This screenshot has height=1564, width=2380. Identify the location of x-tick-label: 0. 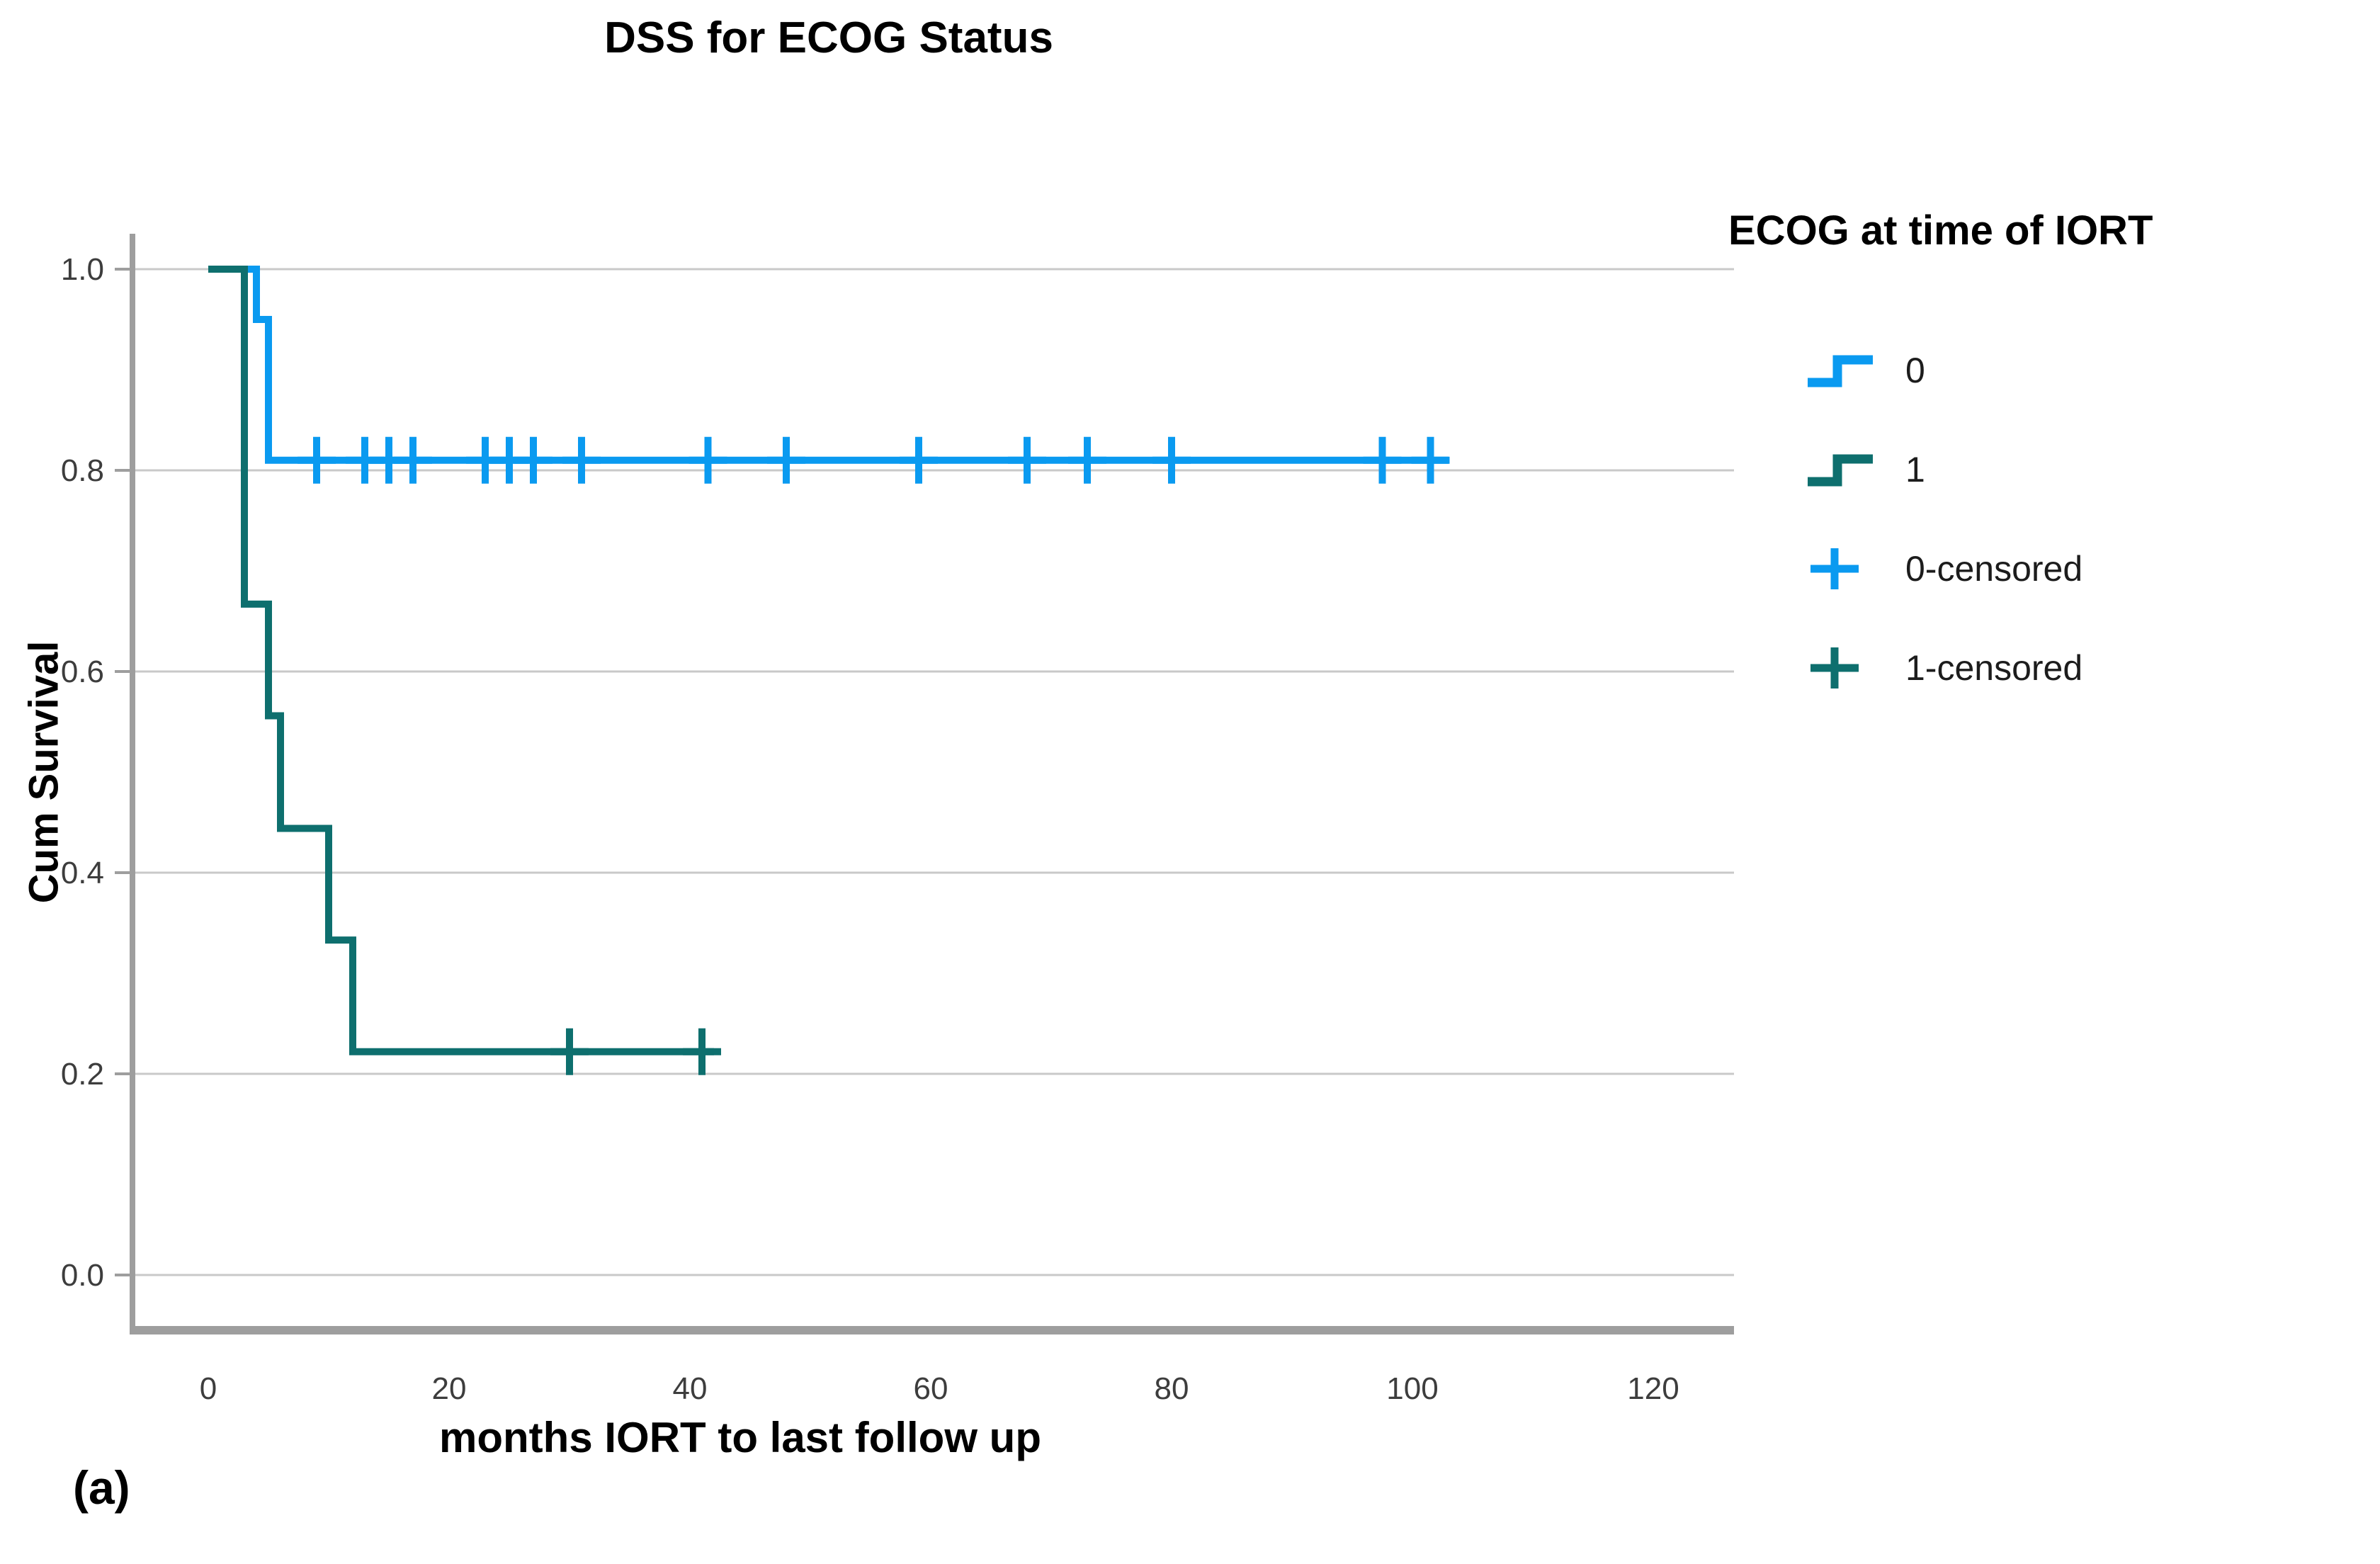
(209, 1388).